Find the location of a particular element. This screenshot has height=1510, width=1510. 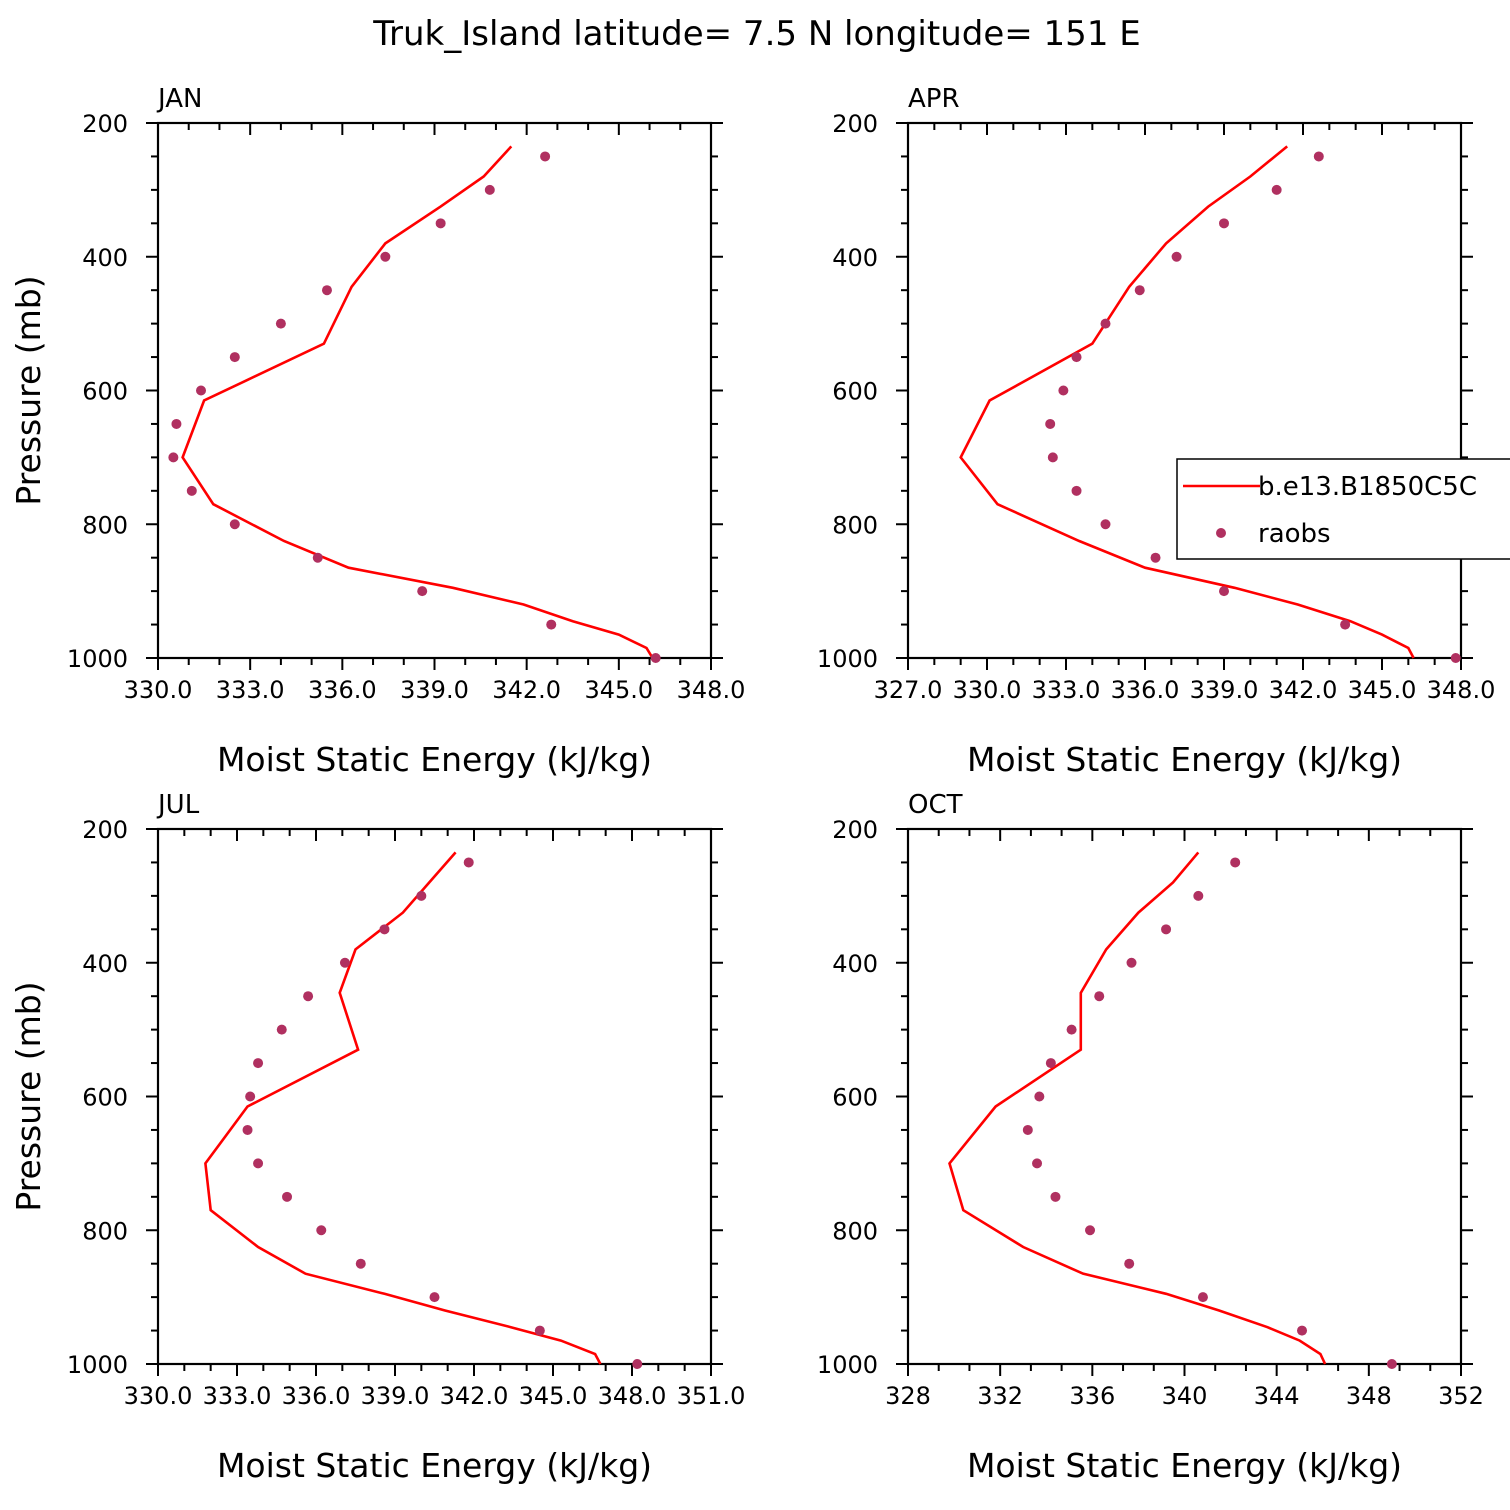

panel-title: JAN is located at coordinates (179, 99).